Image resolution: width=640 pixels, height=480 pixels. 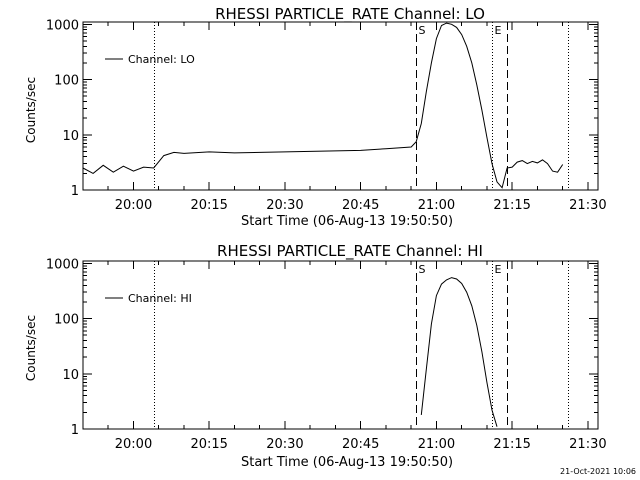 What do you see at coordinates (347, 221) in the screenshot?
I see `chart-lo-xlabel: Start Time (06-Aug-13 19:50:50)` at bounding box center [347, 221].